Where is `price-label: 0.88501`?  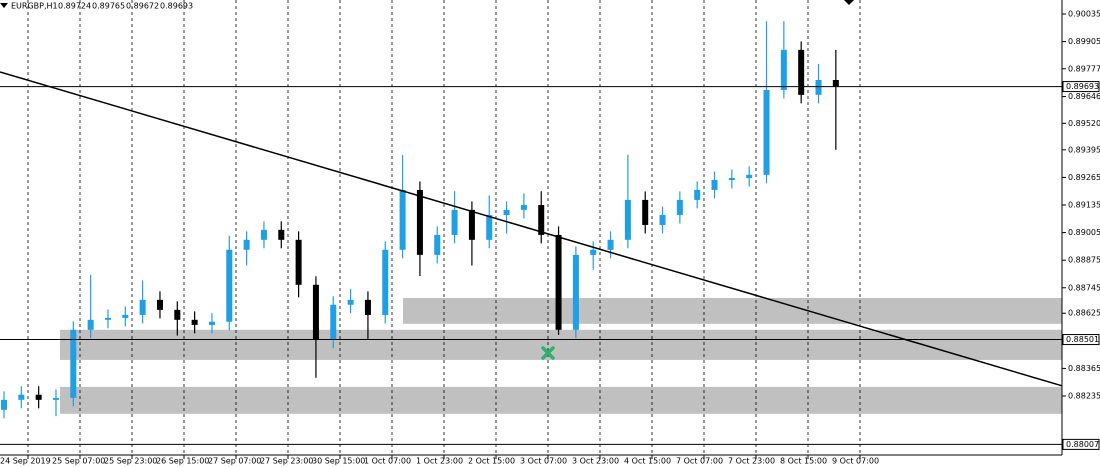 price-label: 0.88501 is located at coordinates (1082, 339).